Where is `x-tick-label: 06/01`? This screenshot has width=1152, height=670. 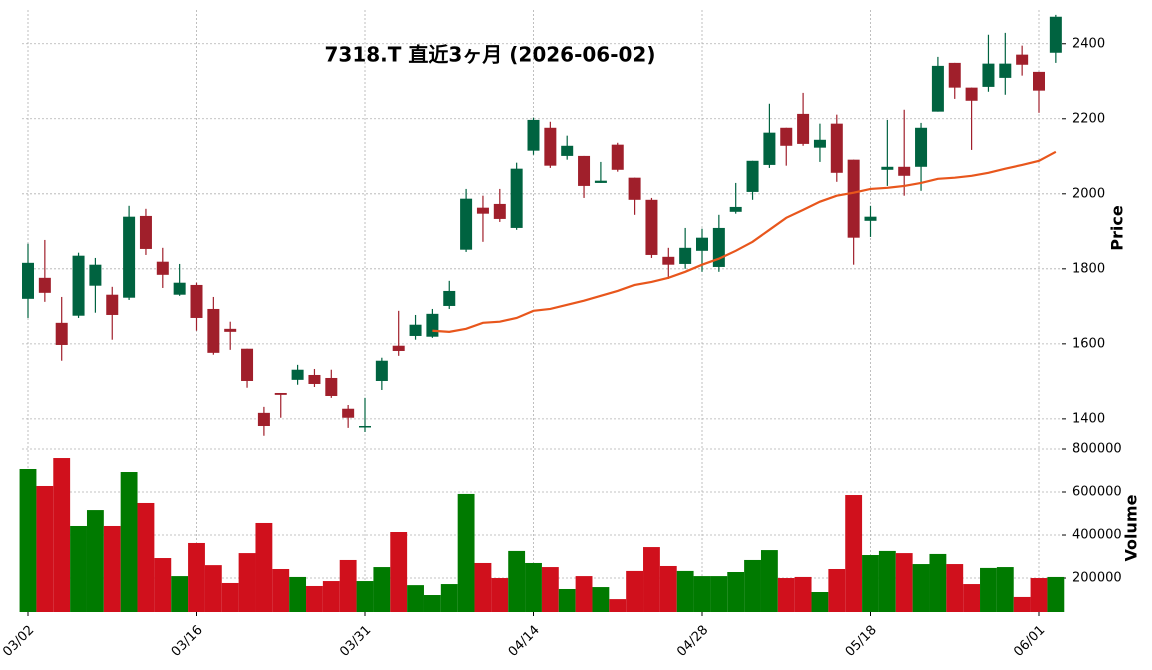 x-tick-label: 06/01 is located at coordinates (1029, 641).